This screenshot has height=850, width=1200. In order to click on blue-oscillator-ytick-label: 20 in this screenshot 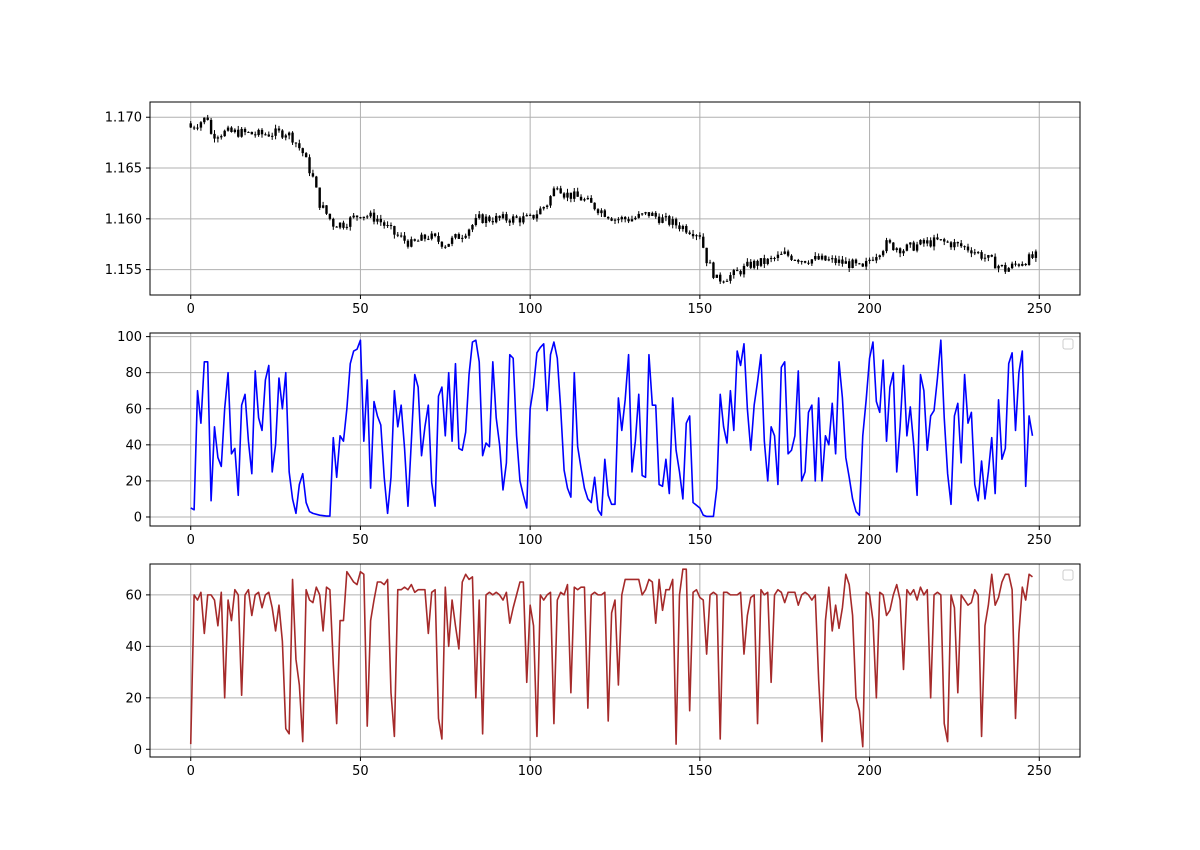, I will do `click(133, 481)`.